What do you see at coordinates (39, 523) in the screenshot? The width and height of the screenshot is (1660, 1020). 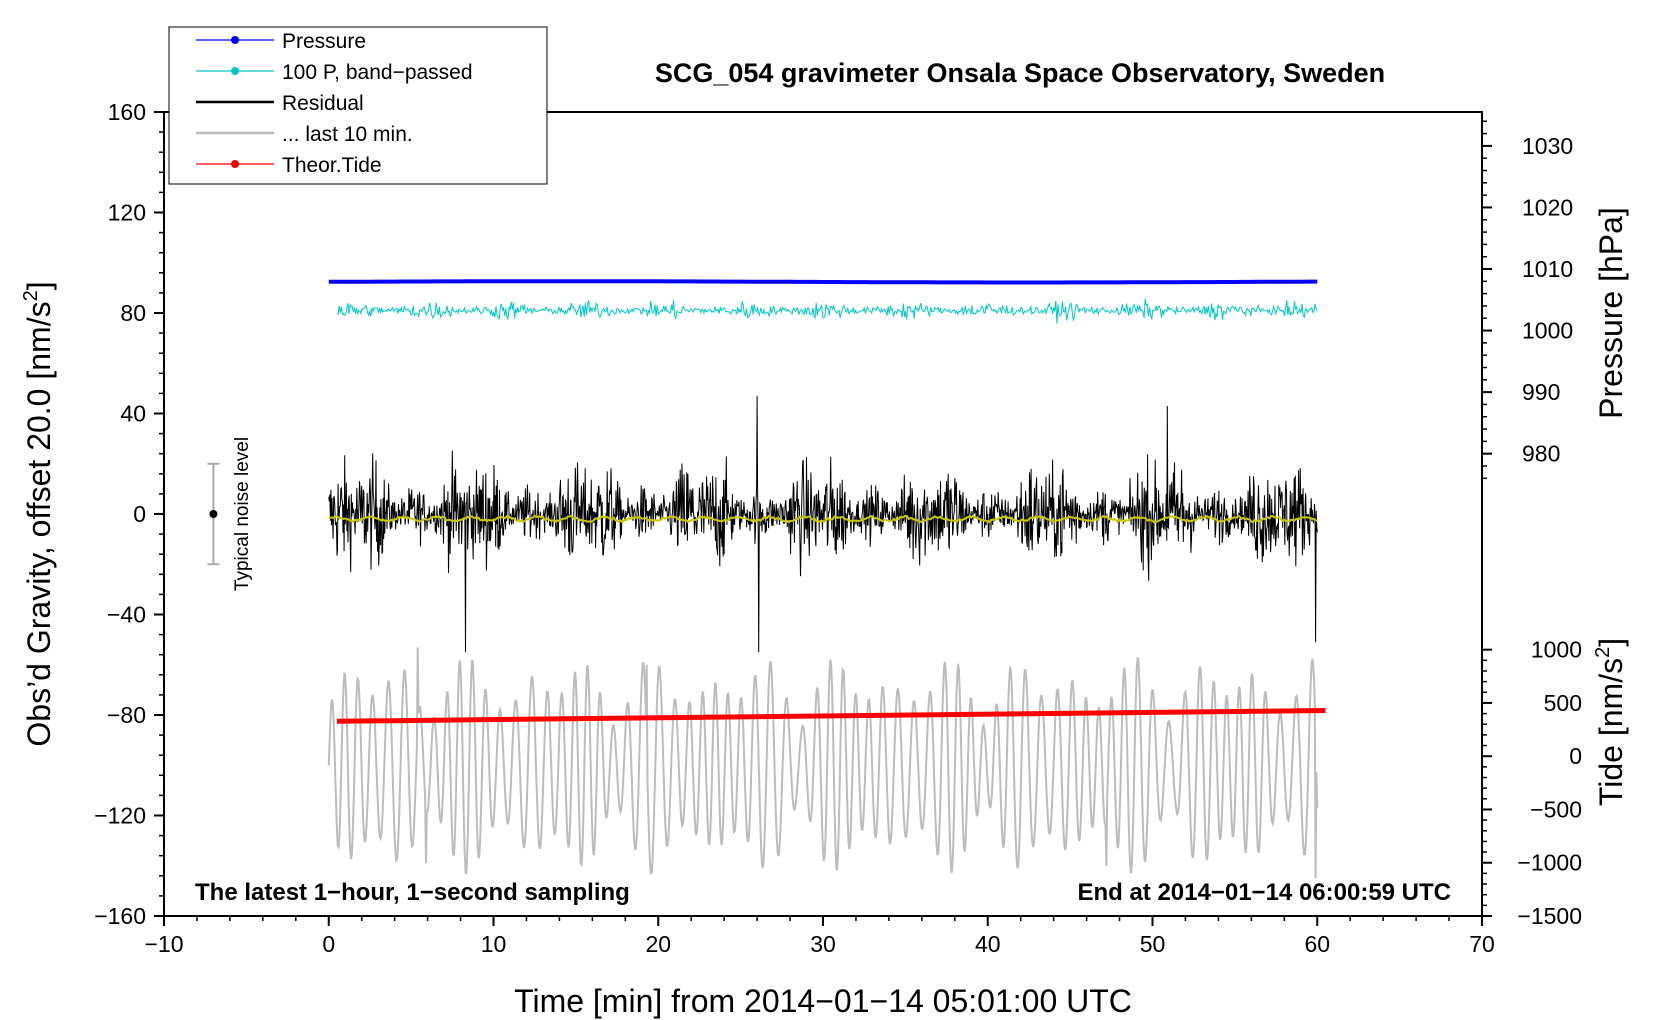 I see `y-axis-left-title-text: Obs’d Gravity, offset 20.0 [nm/s` at bounding box center [39, 523].